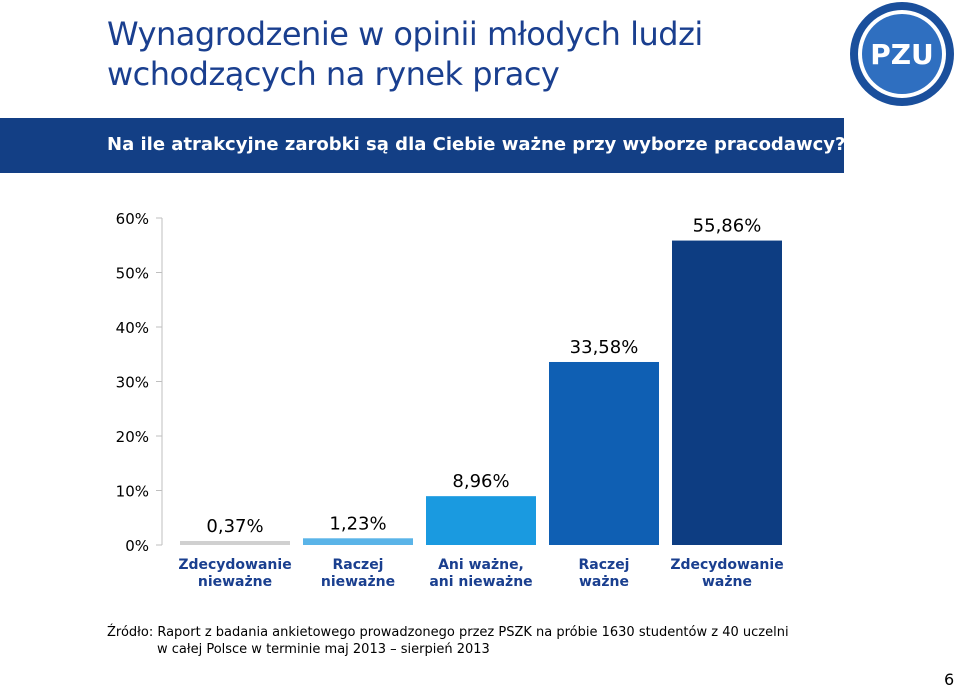 Image resolution: width=960 pixels, height=691 pixels. Describe the element at coordinates (137, 546) in the screenshot. I see `y-tick-label: 0%` at that location.